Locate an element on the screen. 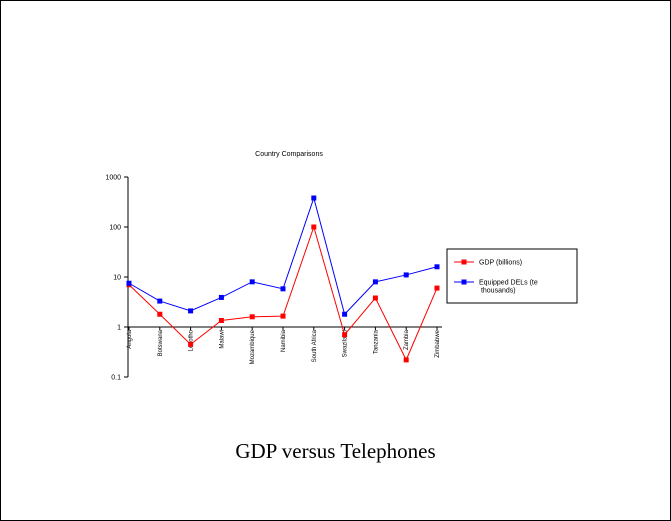 Image resolution: width=671 pixels, height=521 pixels. x-tick-label: Botswana is located at coordinates (161, 342).